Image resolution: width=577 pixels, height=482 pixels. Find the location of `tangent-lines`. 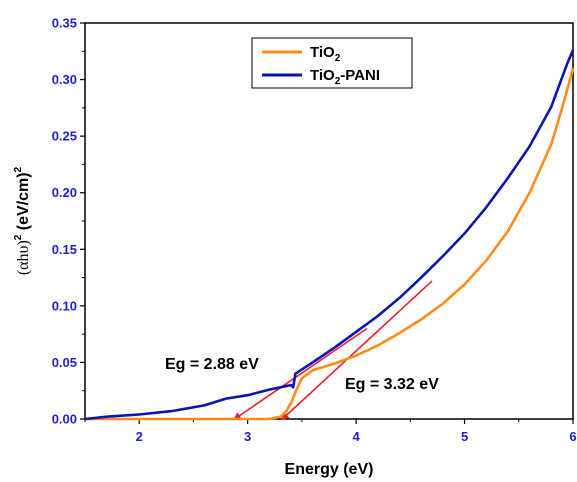

tangent-lines is located at coordinates (333, 350).